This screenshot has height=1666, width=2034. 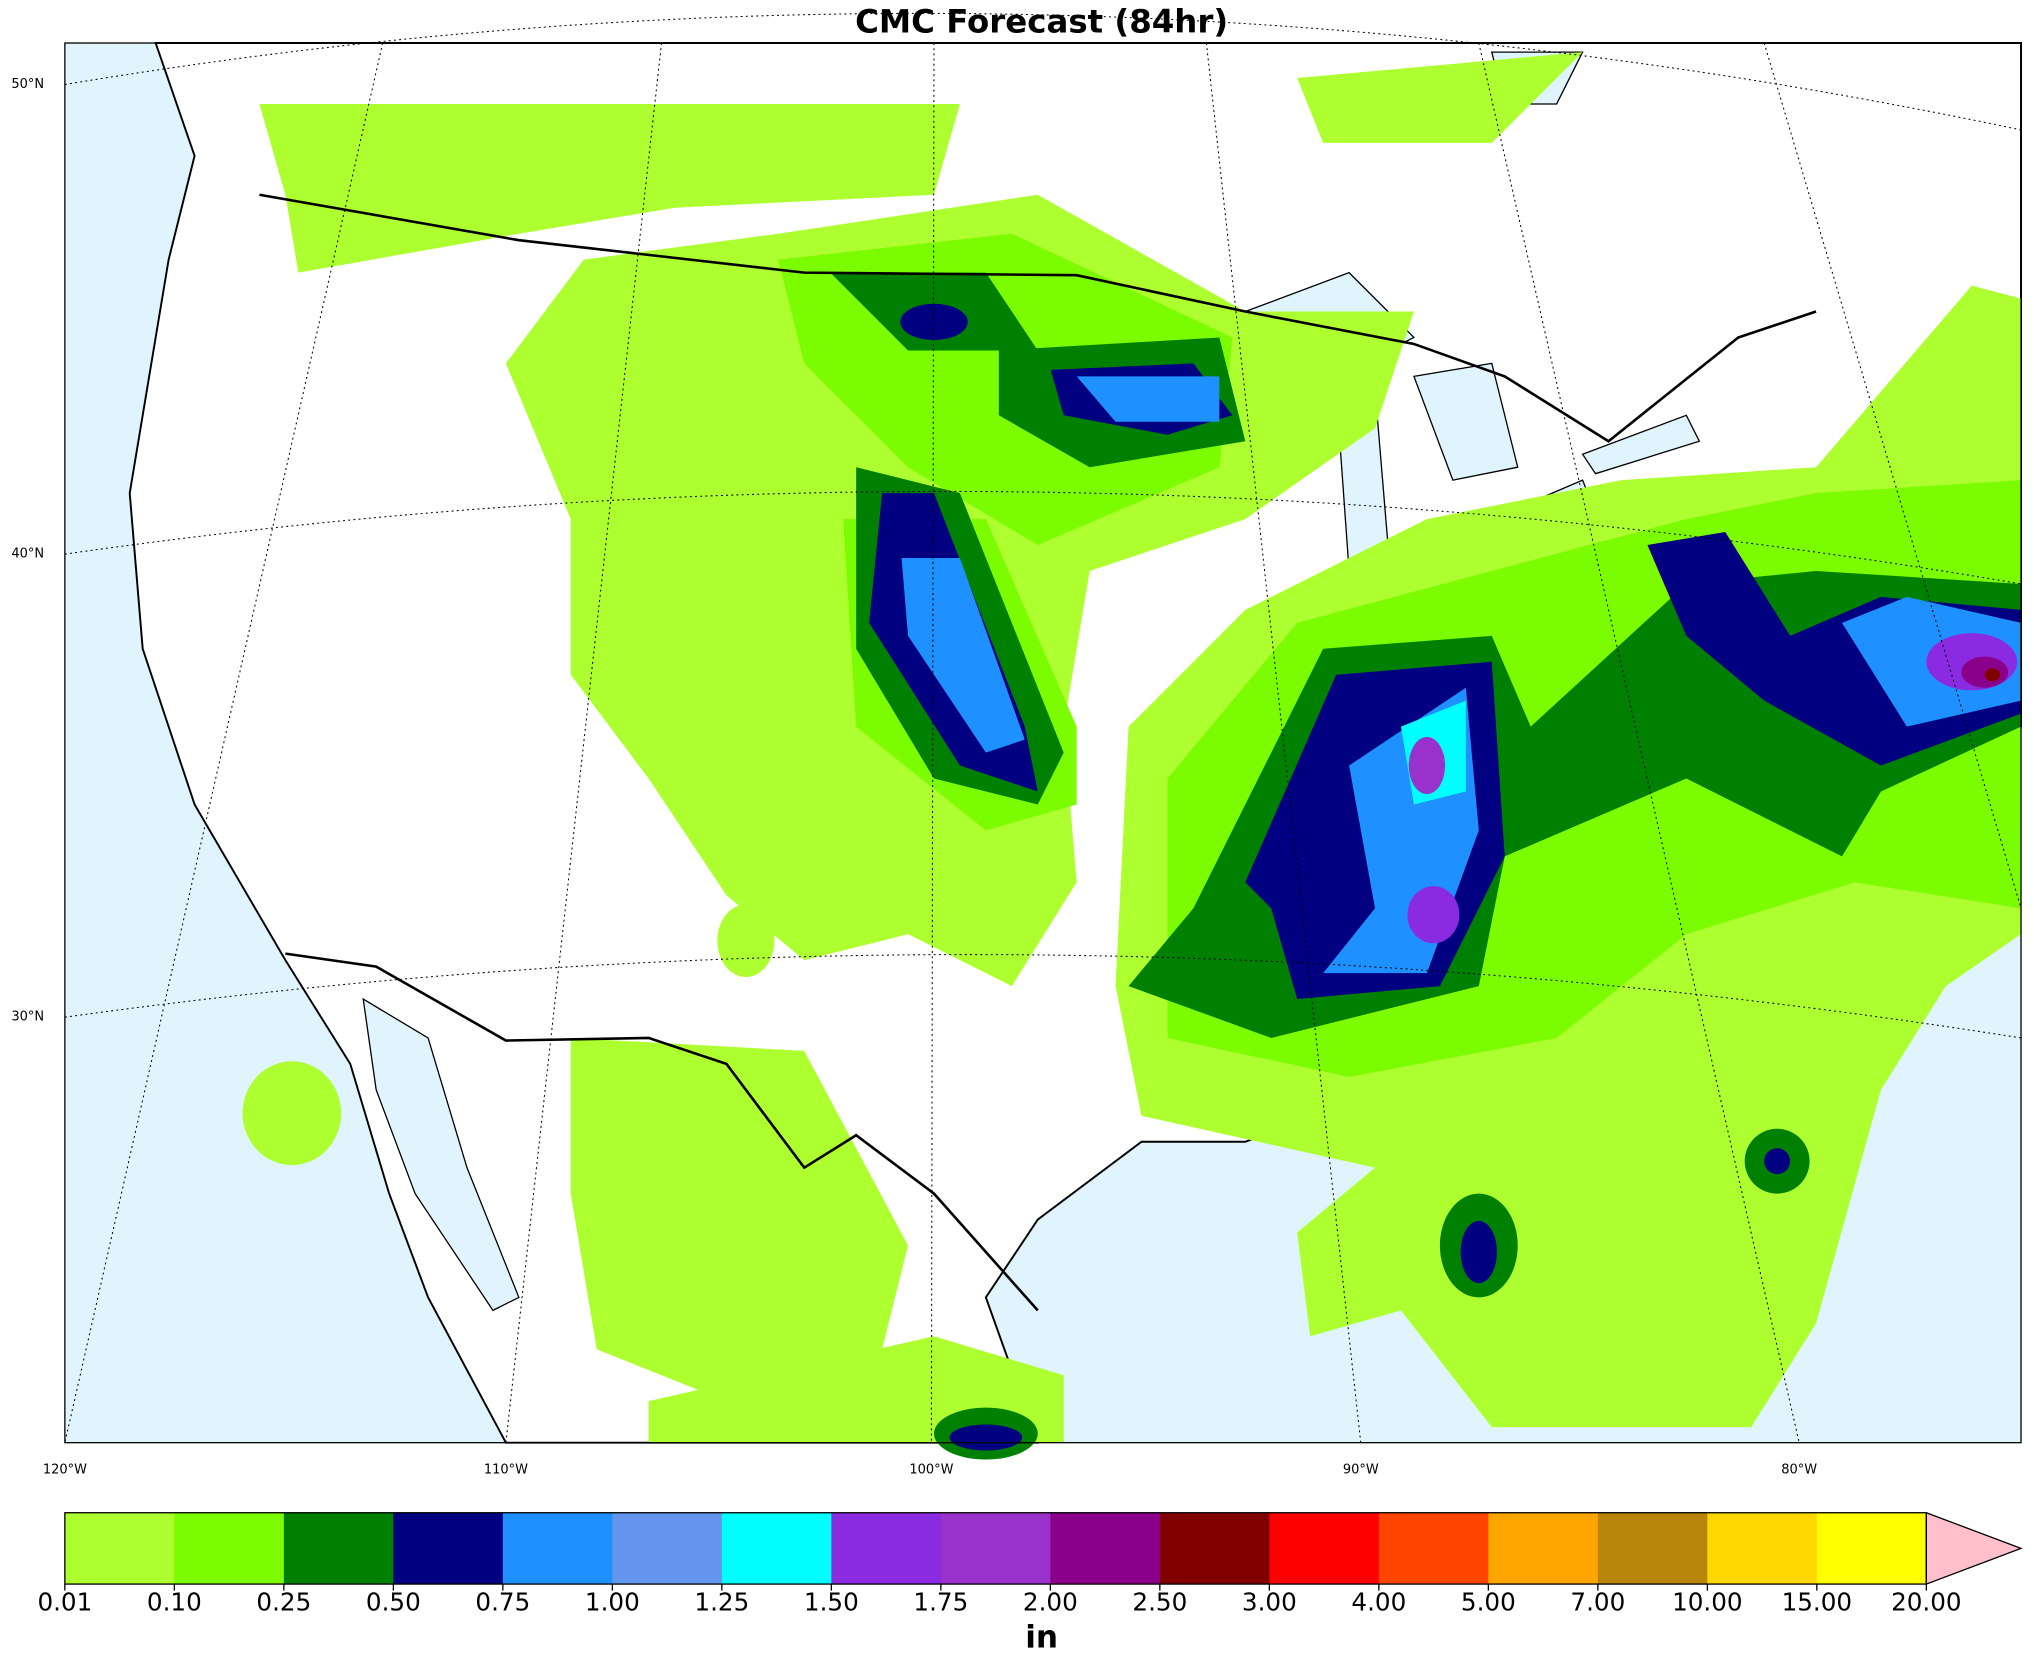 I want to click on colorbar-tick-label: 3.00, so click(x=1269, y=1602).